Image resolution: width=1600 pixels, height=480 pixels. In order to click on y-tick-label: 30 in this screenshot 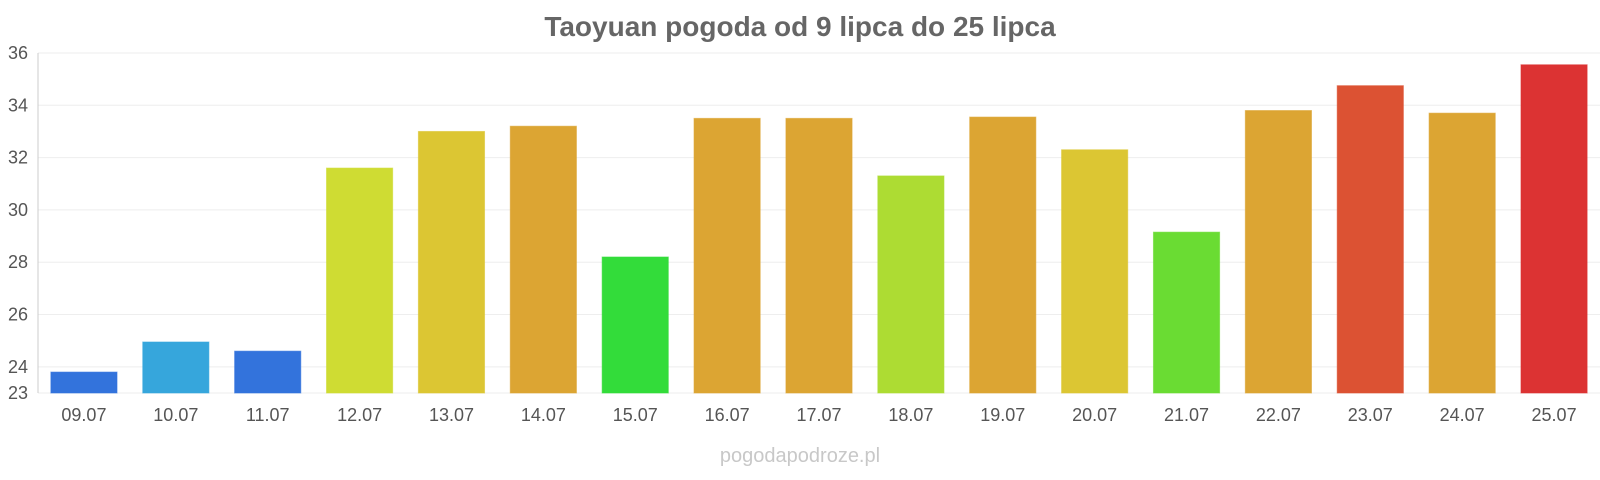, I will do `click(18, 210)`.